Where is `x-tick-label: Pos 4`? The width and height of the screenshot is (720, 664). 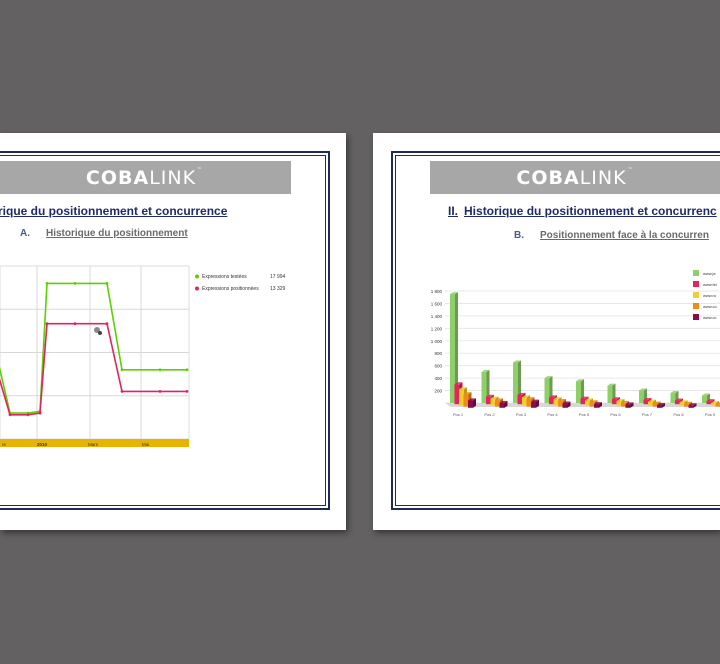
x-tick-label: Pos 4 is located at coordinates (552, 414).